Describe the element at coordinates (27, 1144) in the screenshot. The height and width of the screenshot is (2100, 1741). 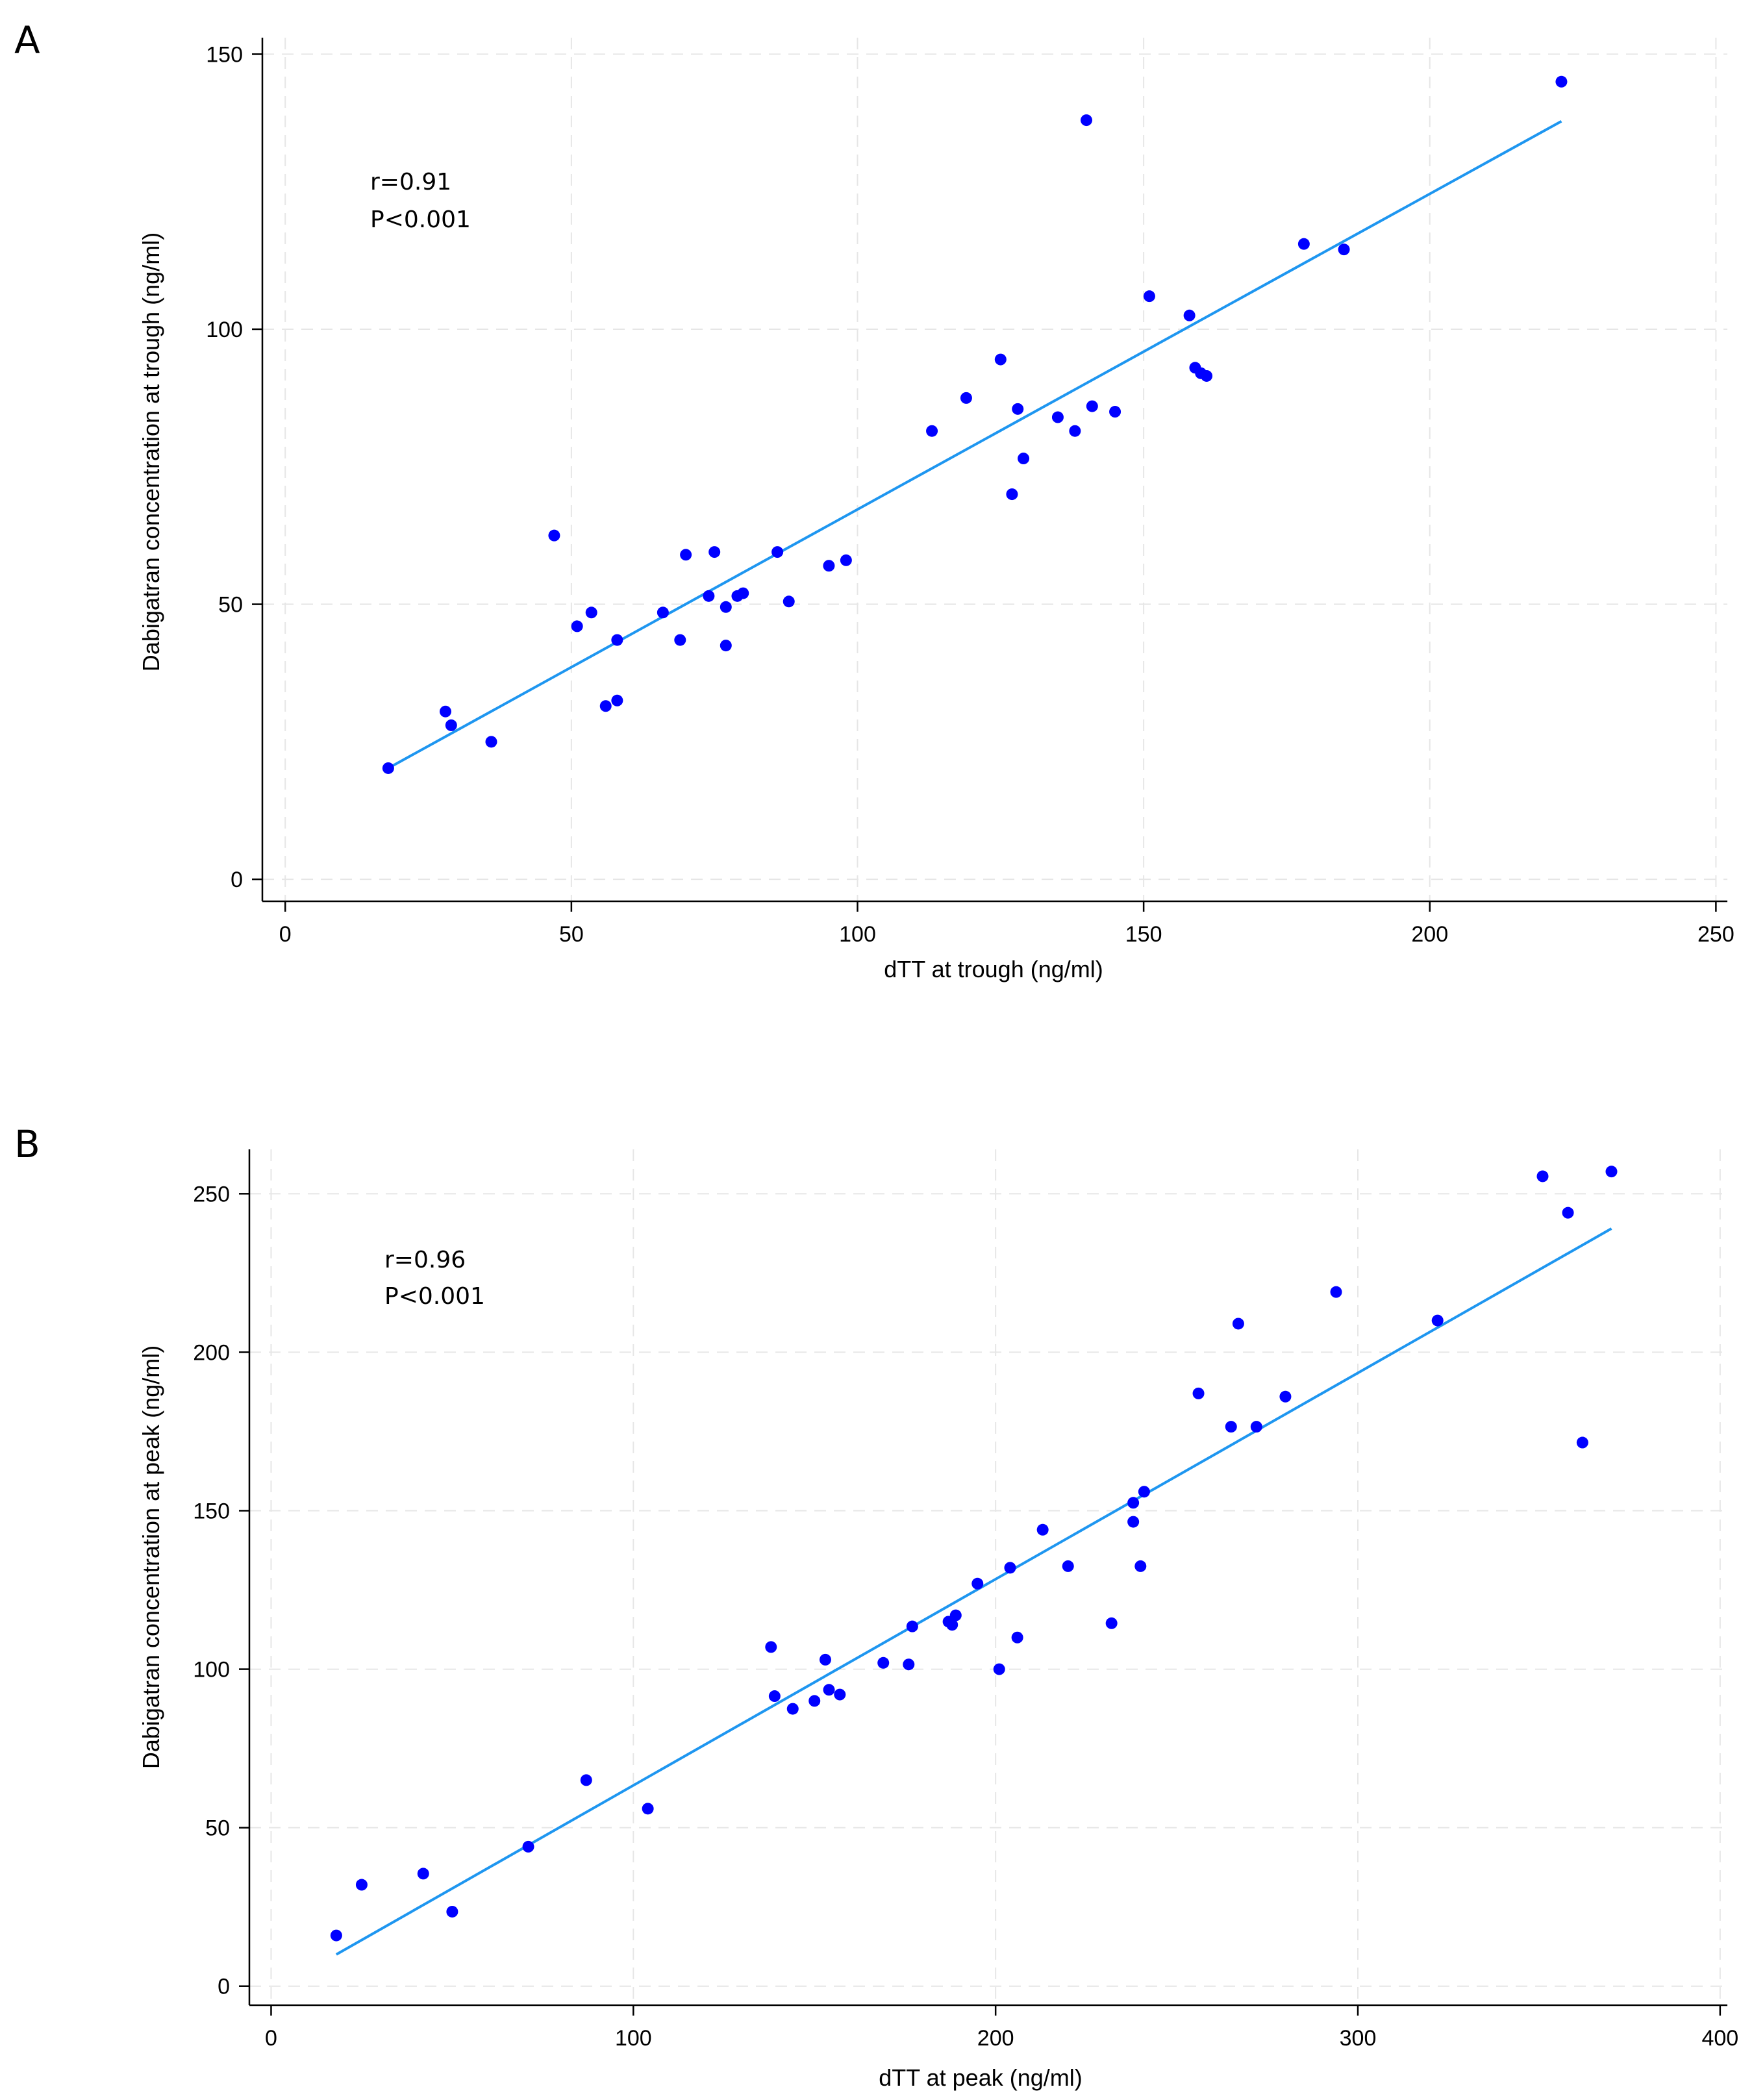
I see `panel-b-label: B` at that location.